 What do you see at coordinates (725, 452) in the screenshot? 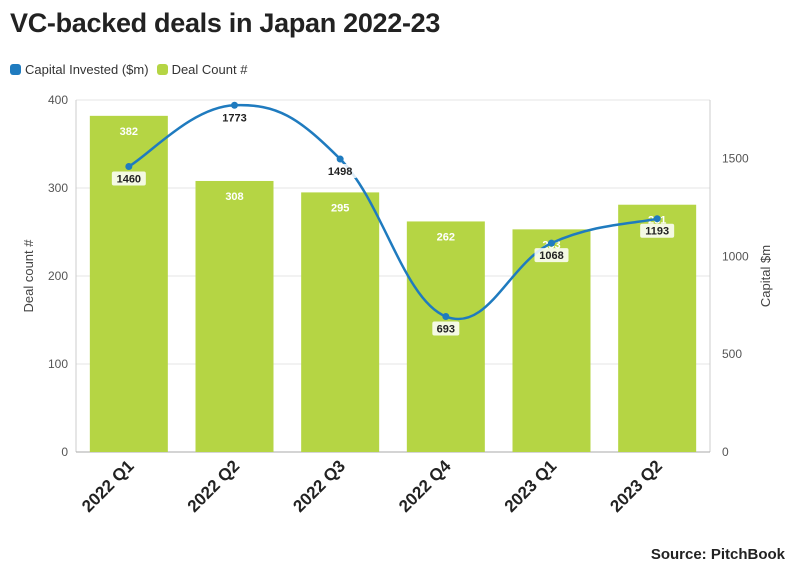
I see `y2-tick-label: 0` at bounding box center [725, 452].